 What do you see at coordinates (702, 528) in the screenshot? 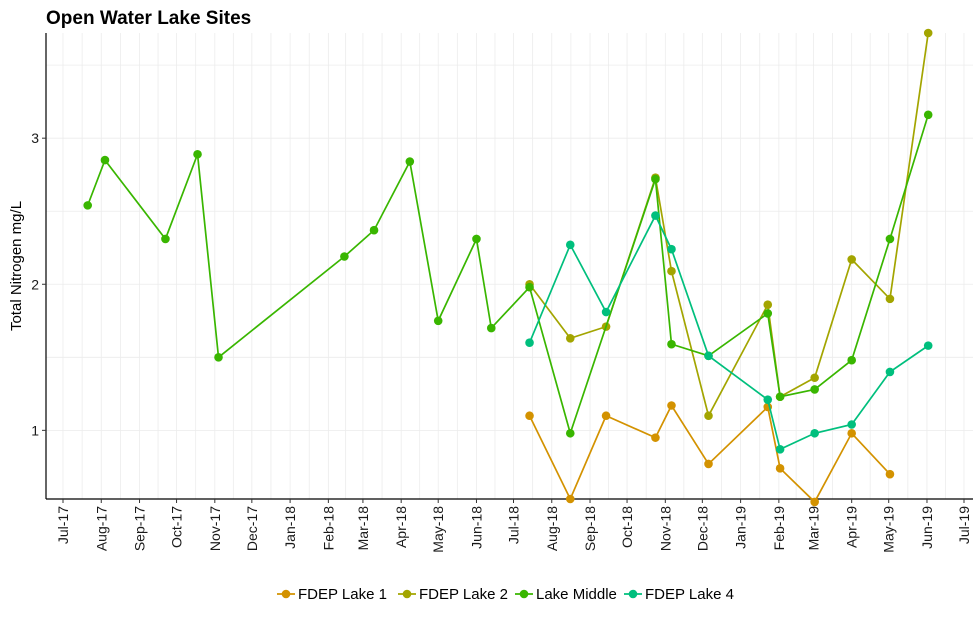
I see `x-tick-label: Dec-18` at bounding box center [702, 528].